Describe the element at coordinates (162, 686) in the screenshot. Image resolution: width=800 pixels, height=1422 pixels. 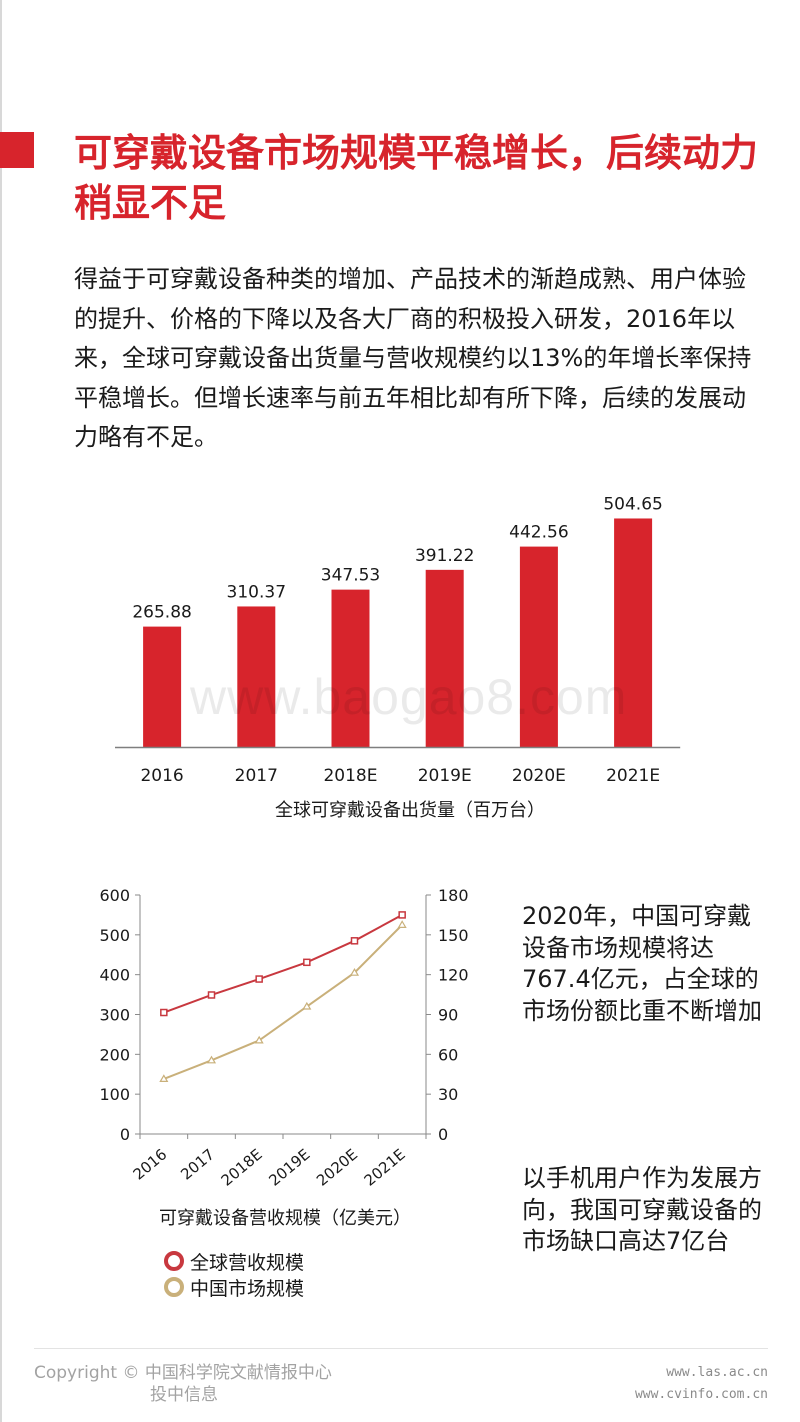
I see `bar-2016` at that location.